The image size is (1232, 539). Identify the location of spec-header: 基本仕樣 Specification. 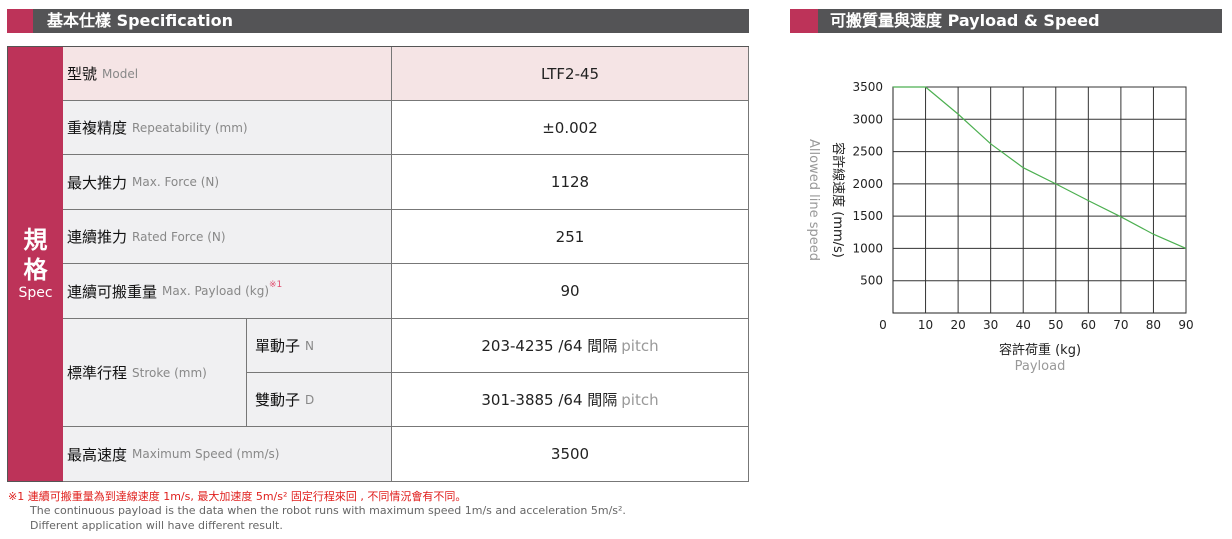
(378, 21).